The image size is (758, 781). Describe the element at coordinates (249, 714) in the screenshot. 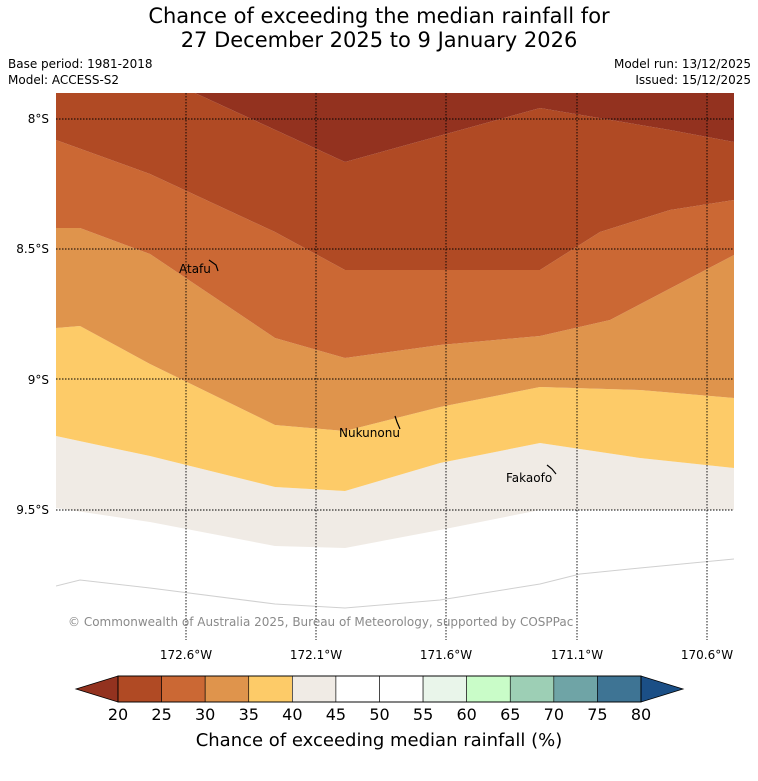

I see `colorbar-tick-label: 35` at that location.